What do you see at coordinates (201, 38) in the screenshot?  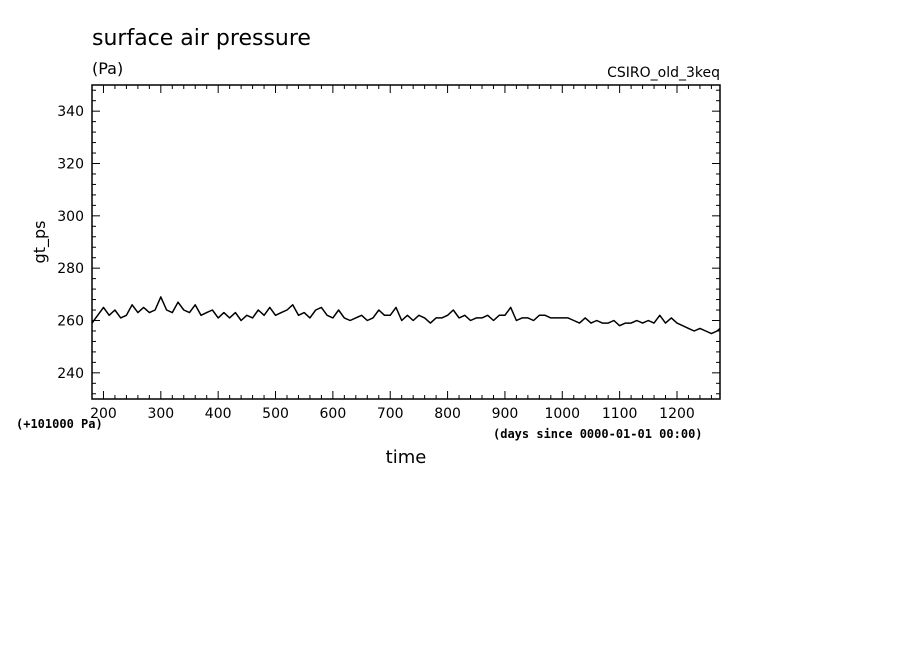 I see `chart-title: surface air pressure` at bounding box center [201, 38].